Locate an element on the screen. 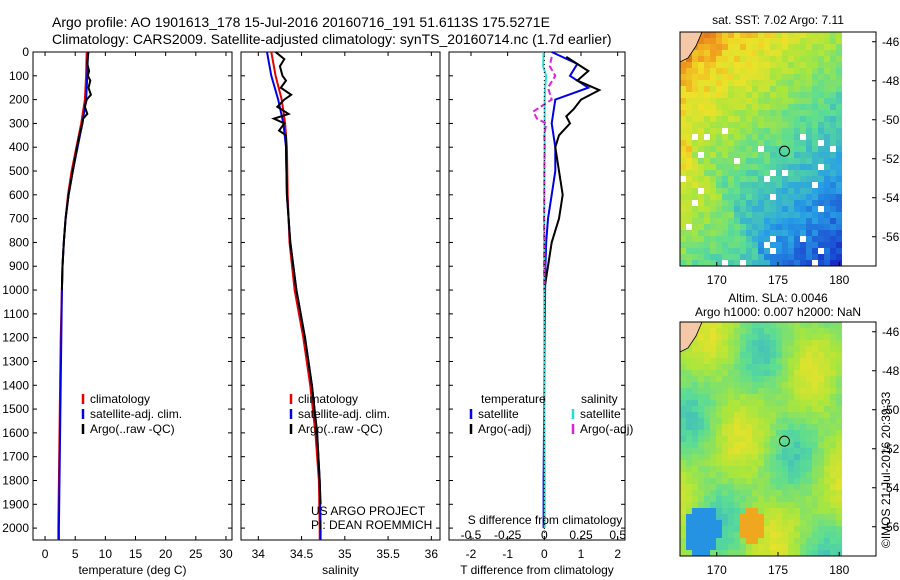 The width and height of the screenshot is (900, 580). x-tick-label: 35 is located at coordinates (345, 554).